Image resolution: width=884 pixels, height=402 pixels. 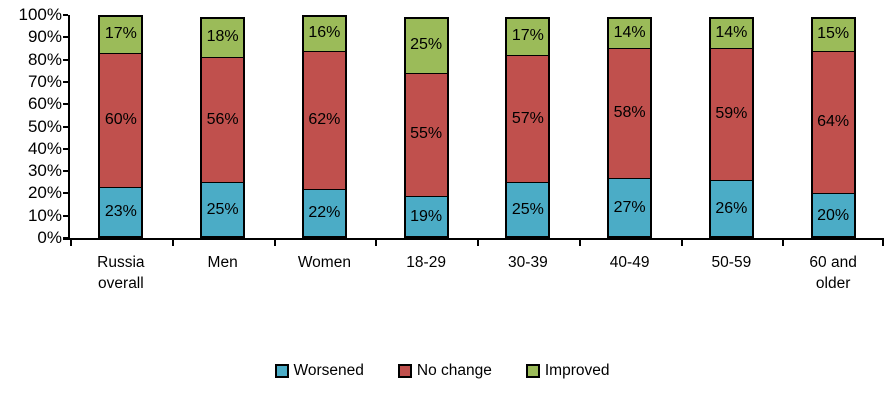 I want to click on x-category-label: 50-59, so click(x=731, y=262).